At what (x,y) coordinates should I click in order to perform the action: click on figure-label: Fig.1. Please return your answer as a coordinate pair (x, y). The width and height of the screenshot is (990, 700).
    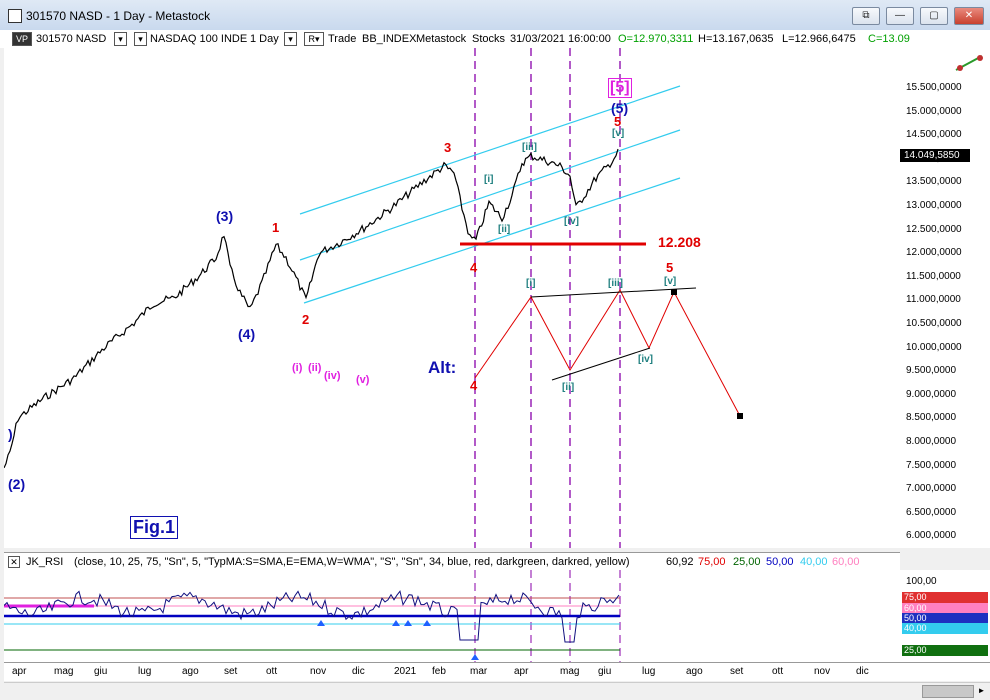
    Looking at the image, I should click on (154, 527).